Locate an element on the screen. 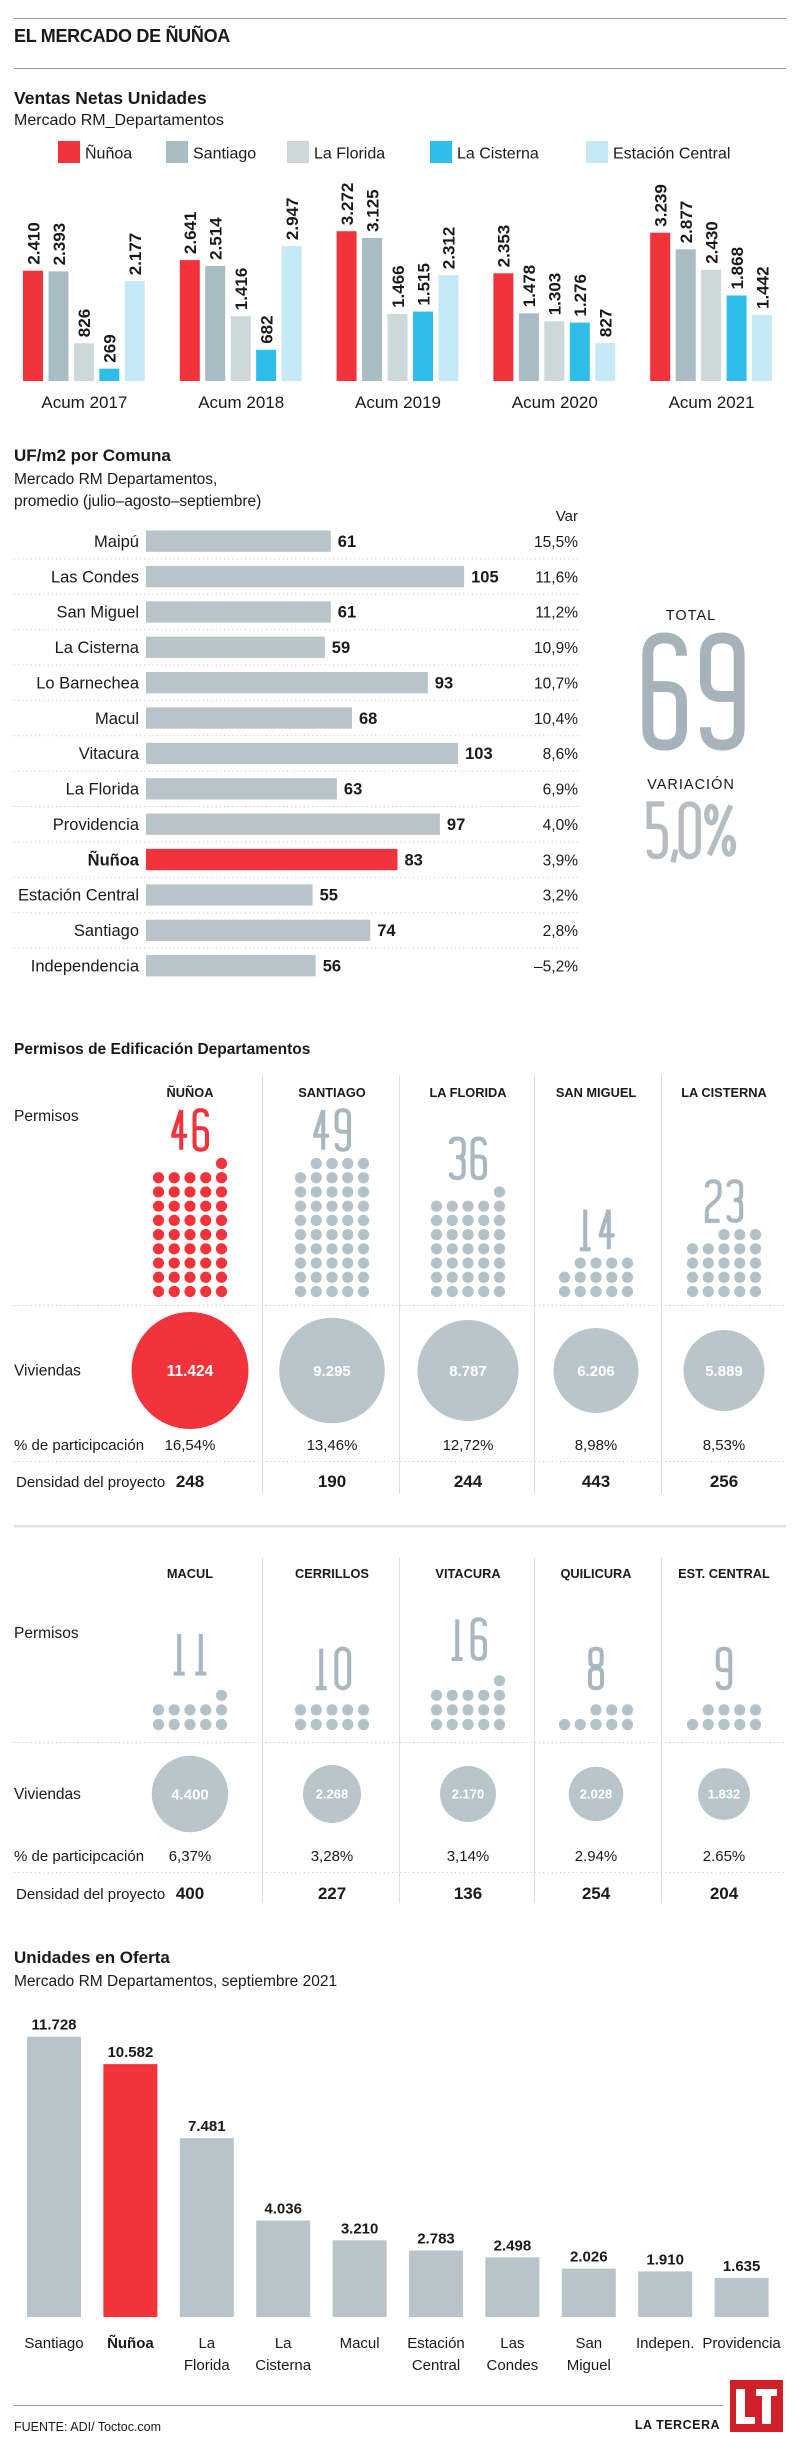  svg-text: 3.272 is located at coordinates (347, 204).